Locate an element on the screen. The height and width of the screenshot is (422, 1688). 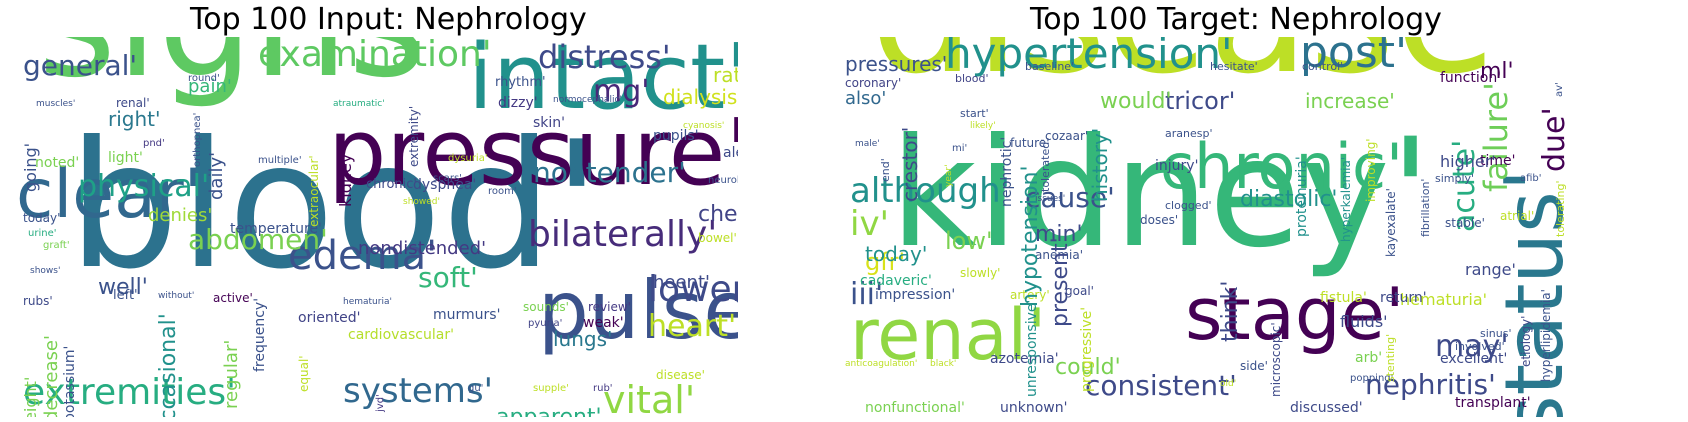
cloud-word: review' is located at coordinates (609, 307).